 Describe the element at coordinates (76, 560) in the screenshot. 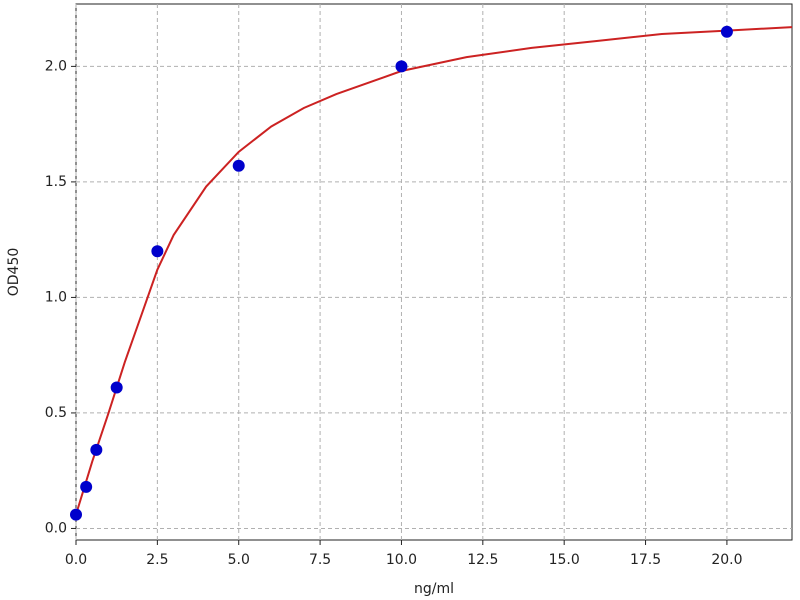

I see `x-tick-label: 0.0` at that location.